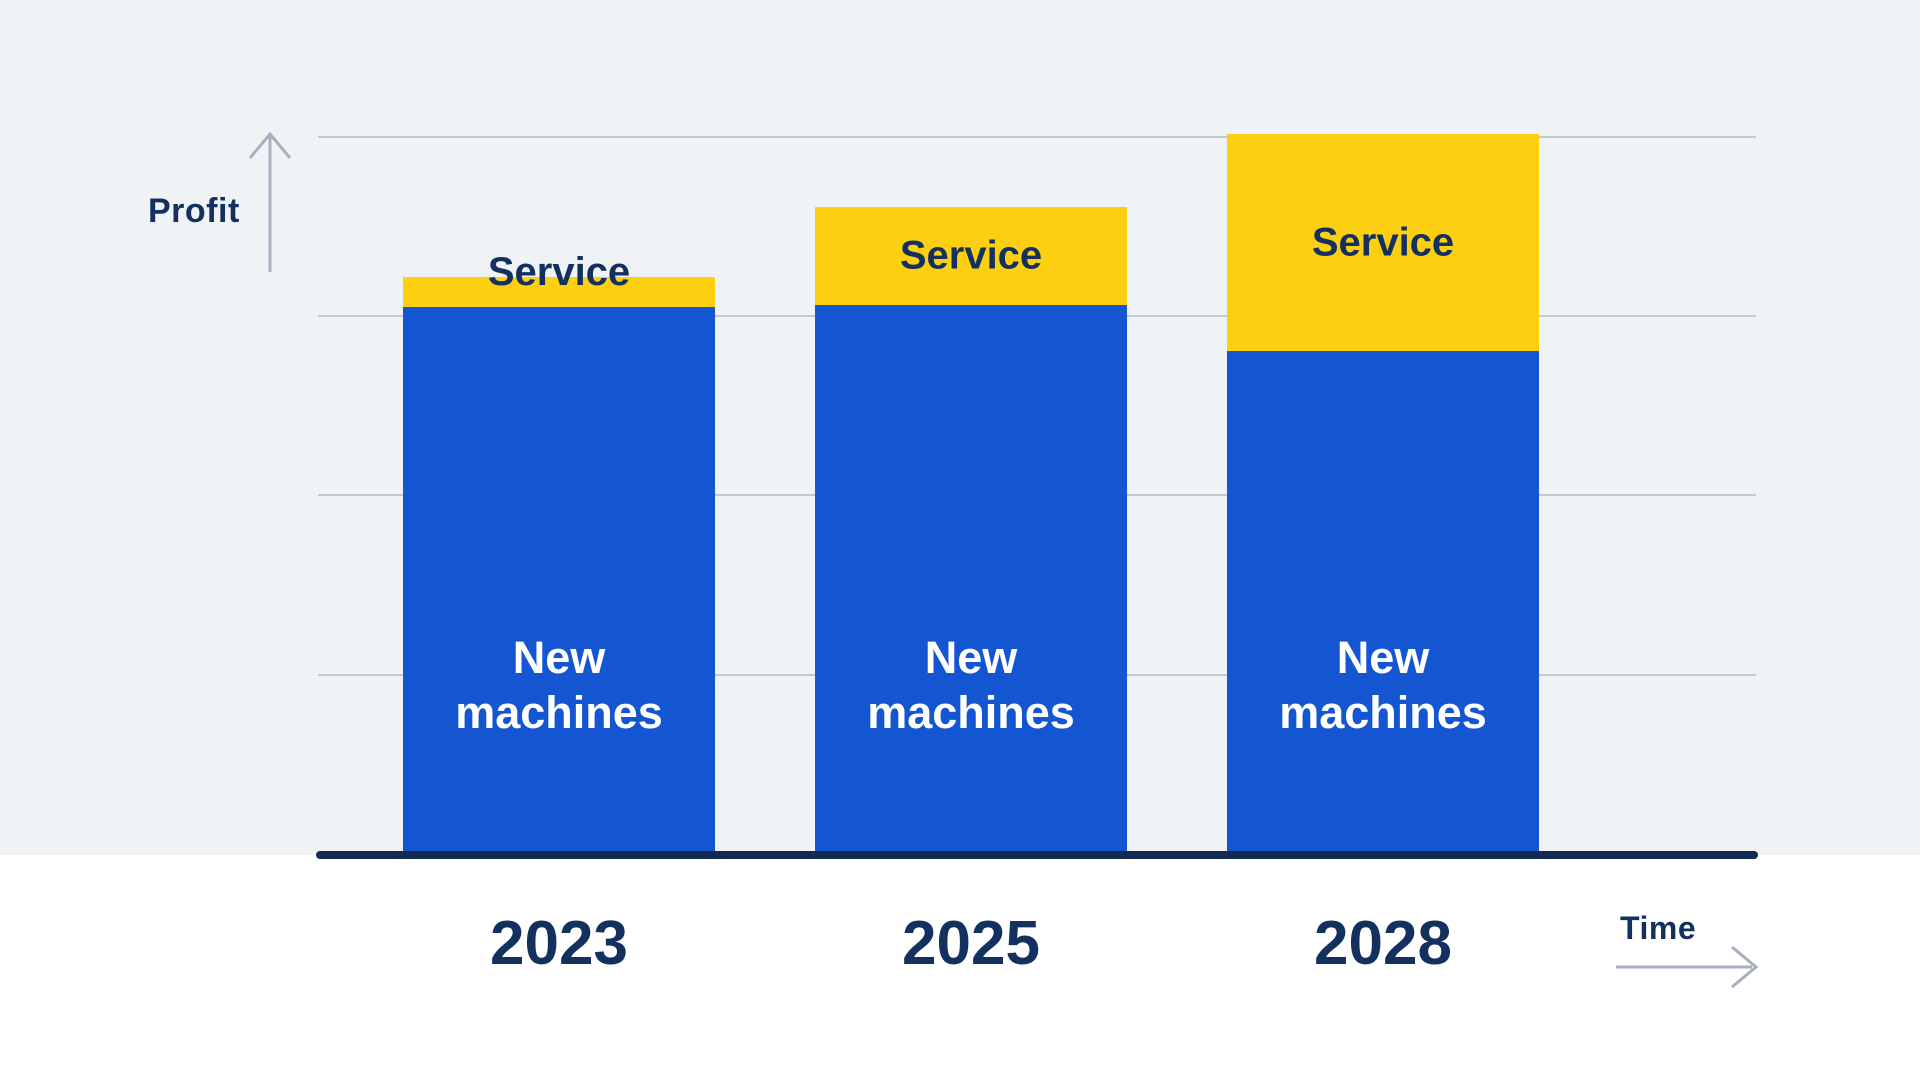  Describe the element at coordinates (194, 211) in the screenshot. I see `y-axis-label: Profit` at that location.